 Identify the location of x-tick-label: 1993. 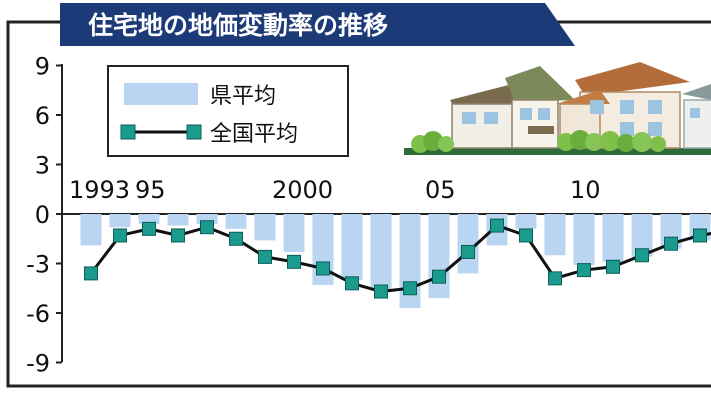
(99, 190).